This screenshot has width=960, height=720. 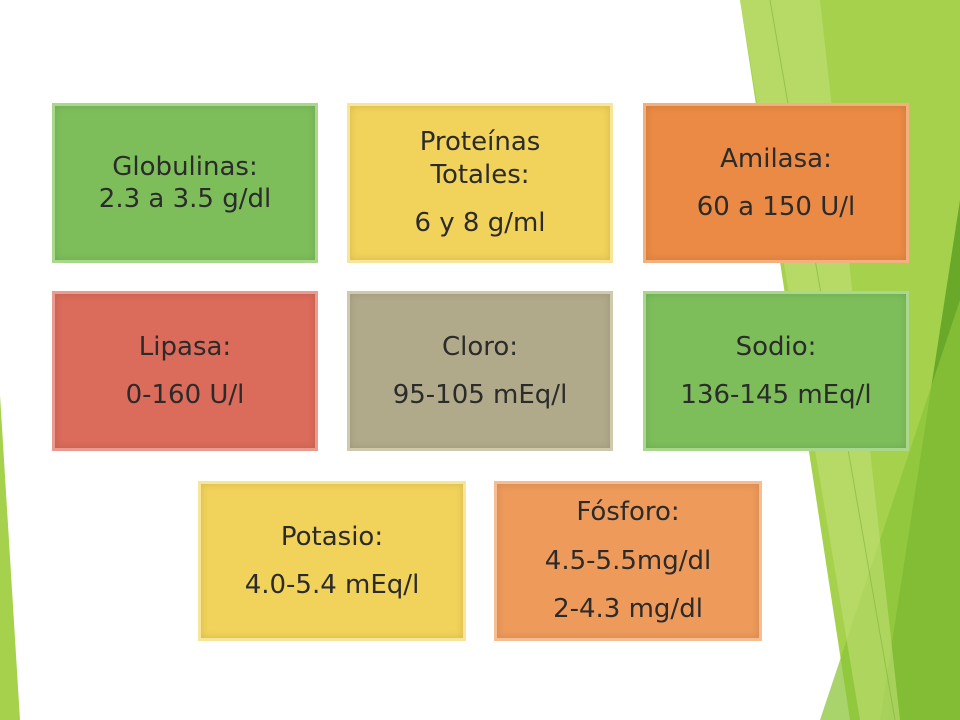 I want to click on card-title: Lipasa:, so click(x=185, y=346).